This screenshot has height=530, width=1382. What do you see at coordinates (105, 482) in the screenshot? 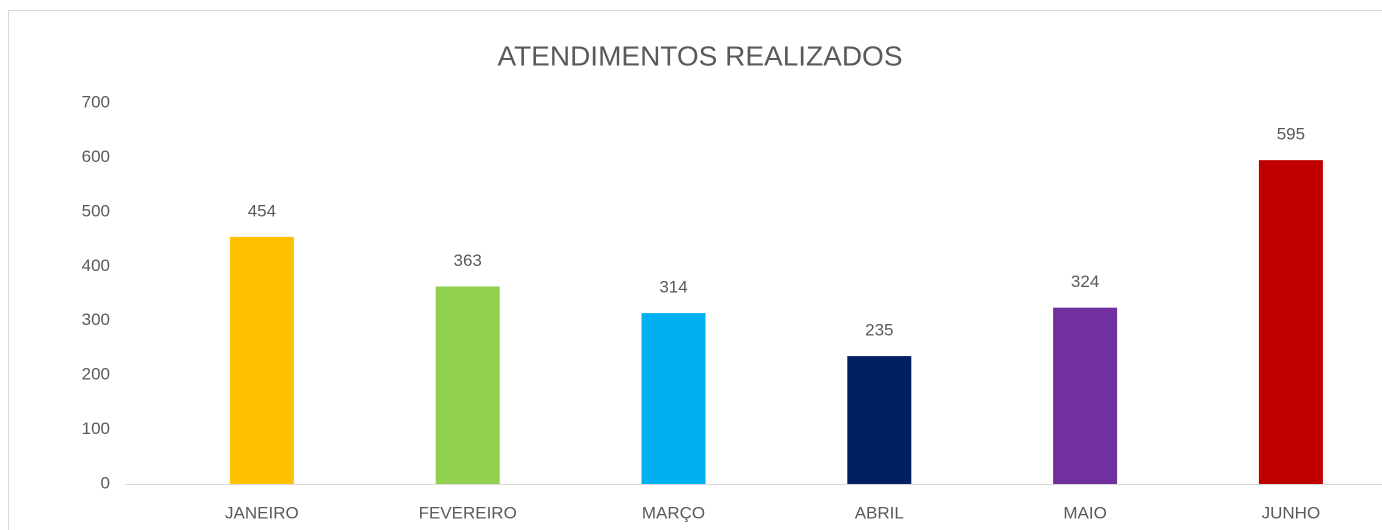
I see `y-tick-label: 0` at bounding box center [105, 482].